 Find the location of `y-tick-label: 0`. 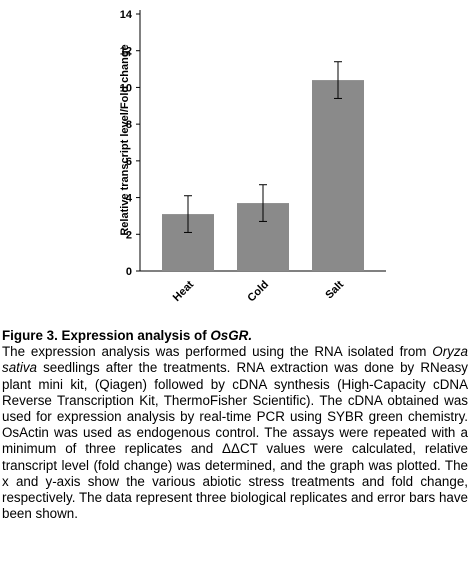

y-tick-label: 0 is located at coordinates (129, 272).